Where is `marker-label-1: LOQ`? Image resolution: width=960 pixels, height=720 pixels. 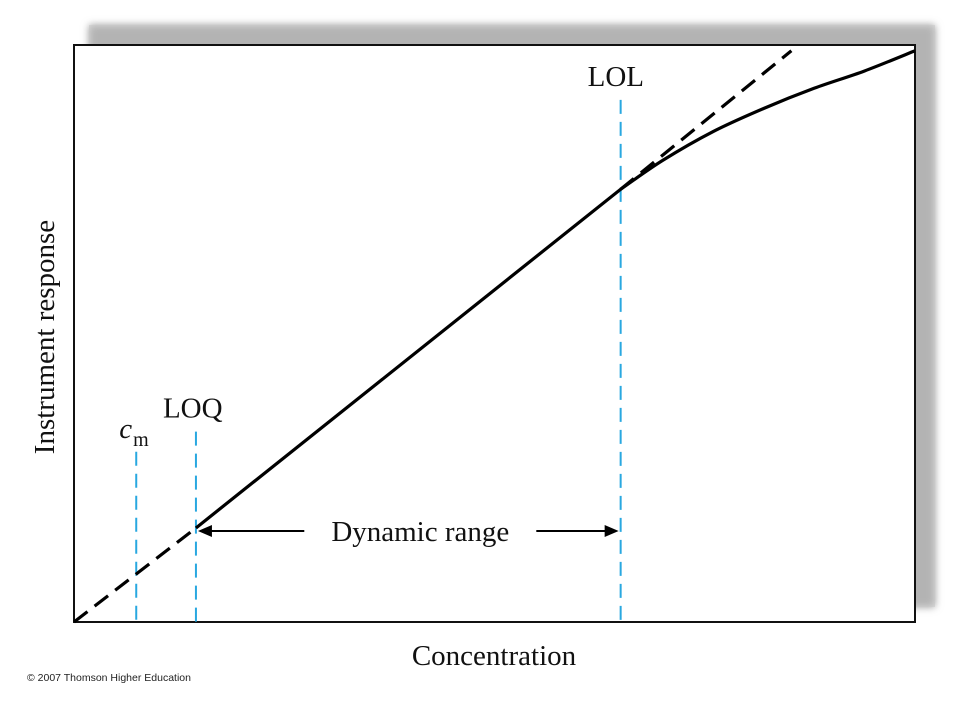
marker-label-1: LOQ is located at coordinates (193, 409).